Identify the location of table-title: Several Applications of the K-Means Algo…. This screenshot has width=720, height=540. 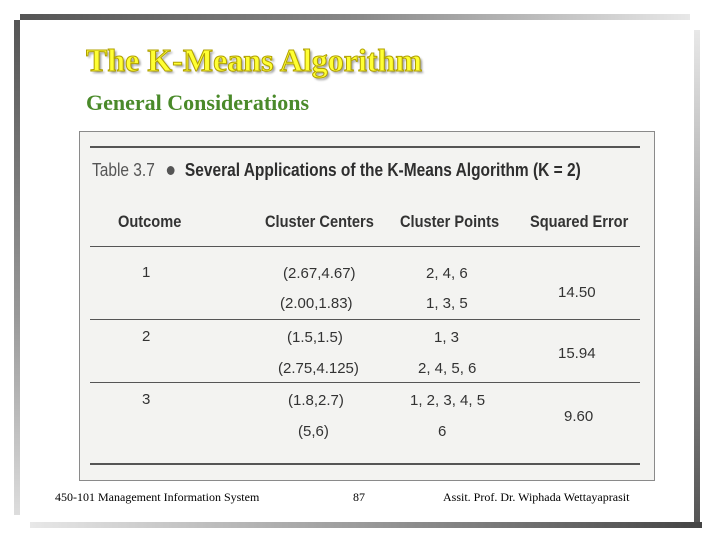
(382, 170).